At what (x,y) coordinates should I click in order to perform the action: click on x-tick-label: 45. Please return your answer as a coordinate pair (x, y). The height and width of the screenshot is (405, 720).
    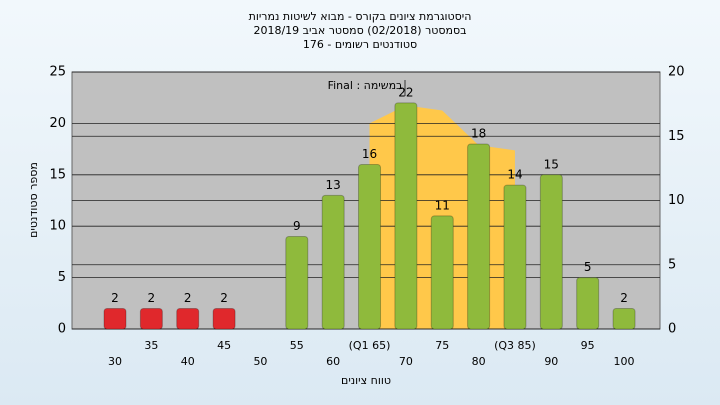
    Looking at the image, I should click on (224, 345).